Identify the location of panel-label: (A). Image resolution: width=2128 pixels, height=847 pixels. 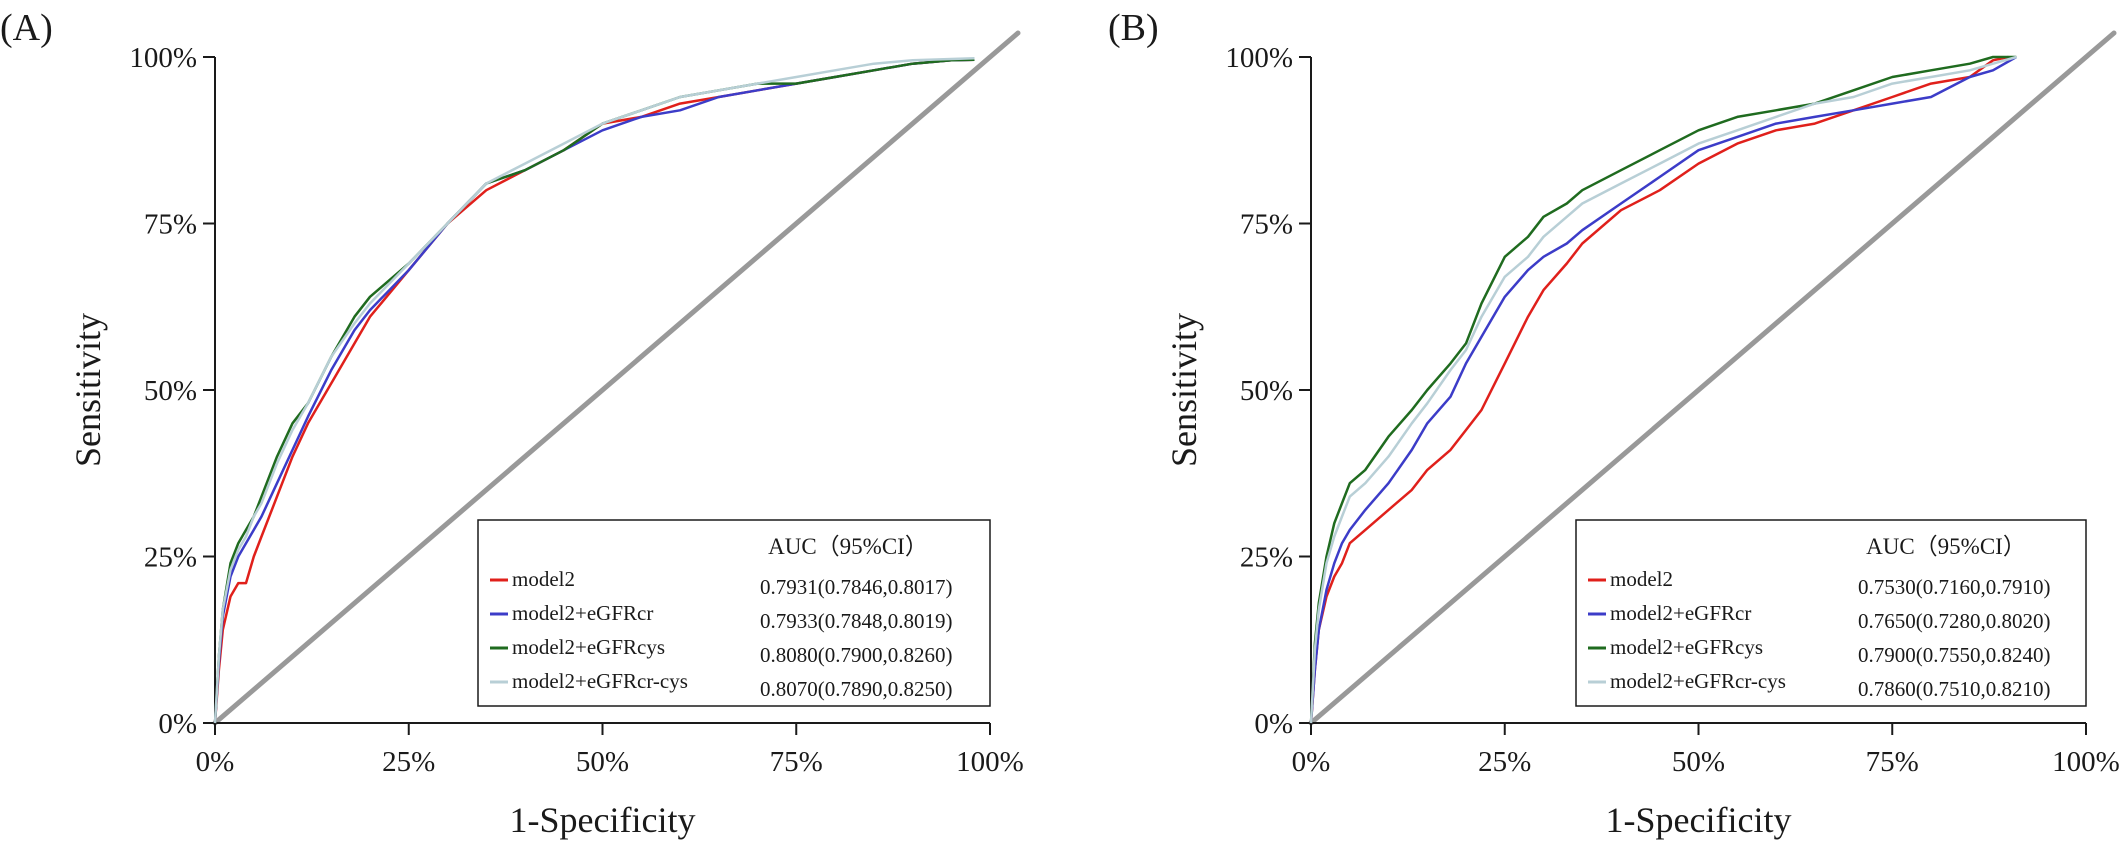
(26, 28).